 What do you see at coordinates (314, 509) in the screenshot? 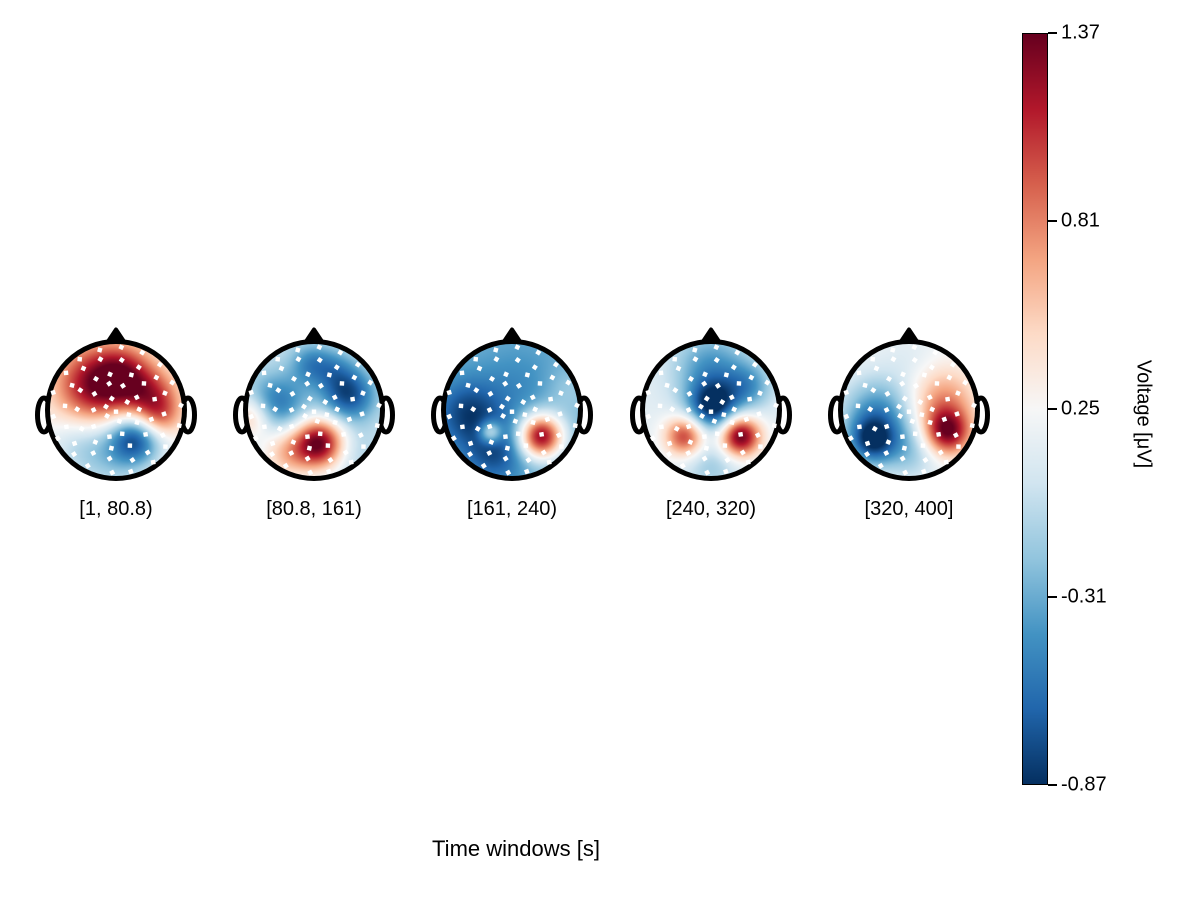
I see `time-window-label-2: [80.8, 161)` at bounding box center [314, 509].